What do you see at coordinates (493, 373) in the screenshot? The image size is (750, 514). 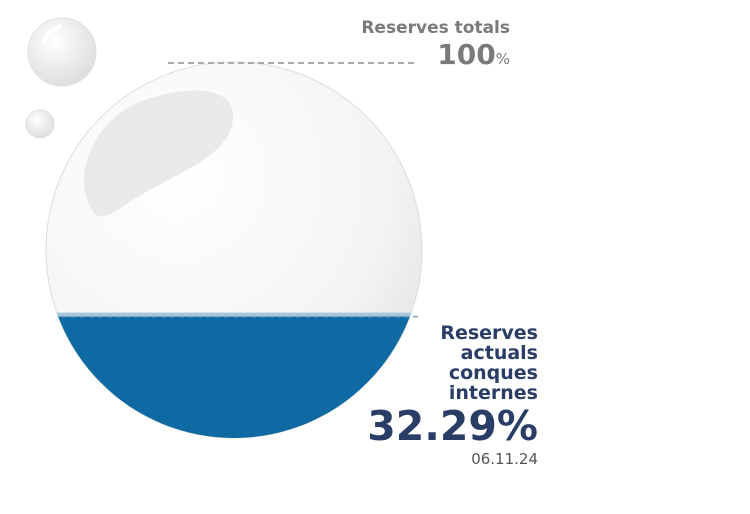 I see `current-title-line: conques` at bounding box center [493, 373].